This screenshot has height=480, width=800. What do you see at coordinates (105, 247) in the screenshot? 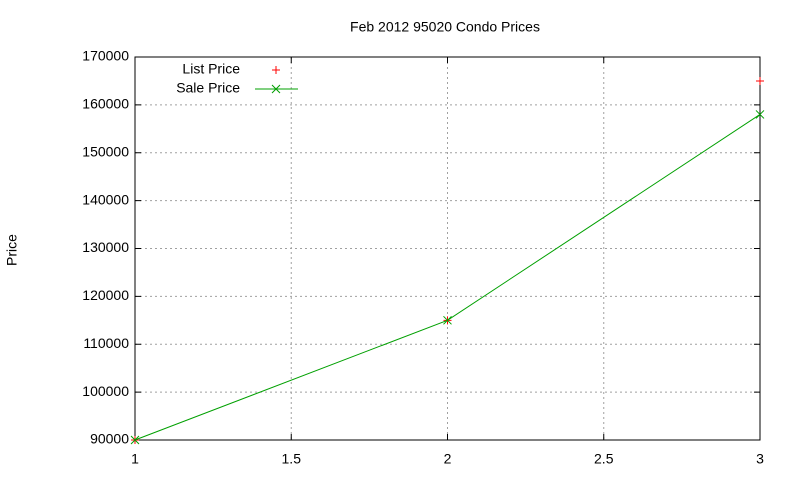
I see `y-tick-label: 130000` at bounding box center [105, 247].